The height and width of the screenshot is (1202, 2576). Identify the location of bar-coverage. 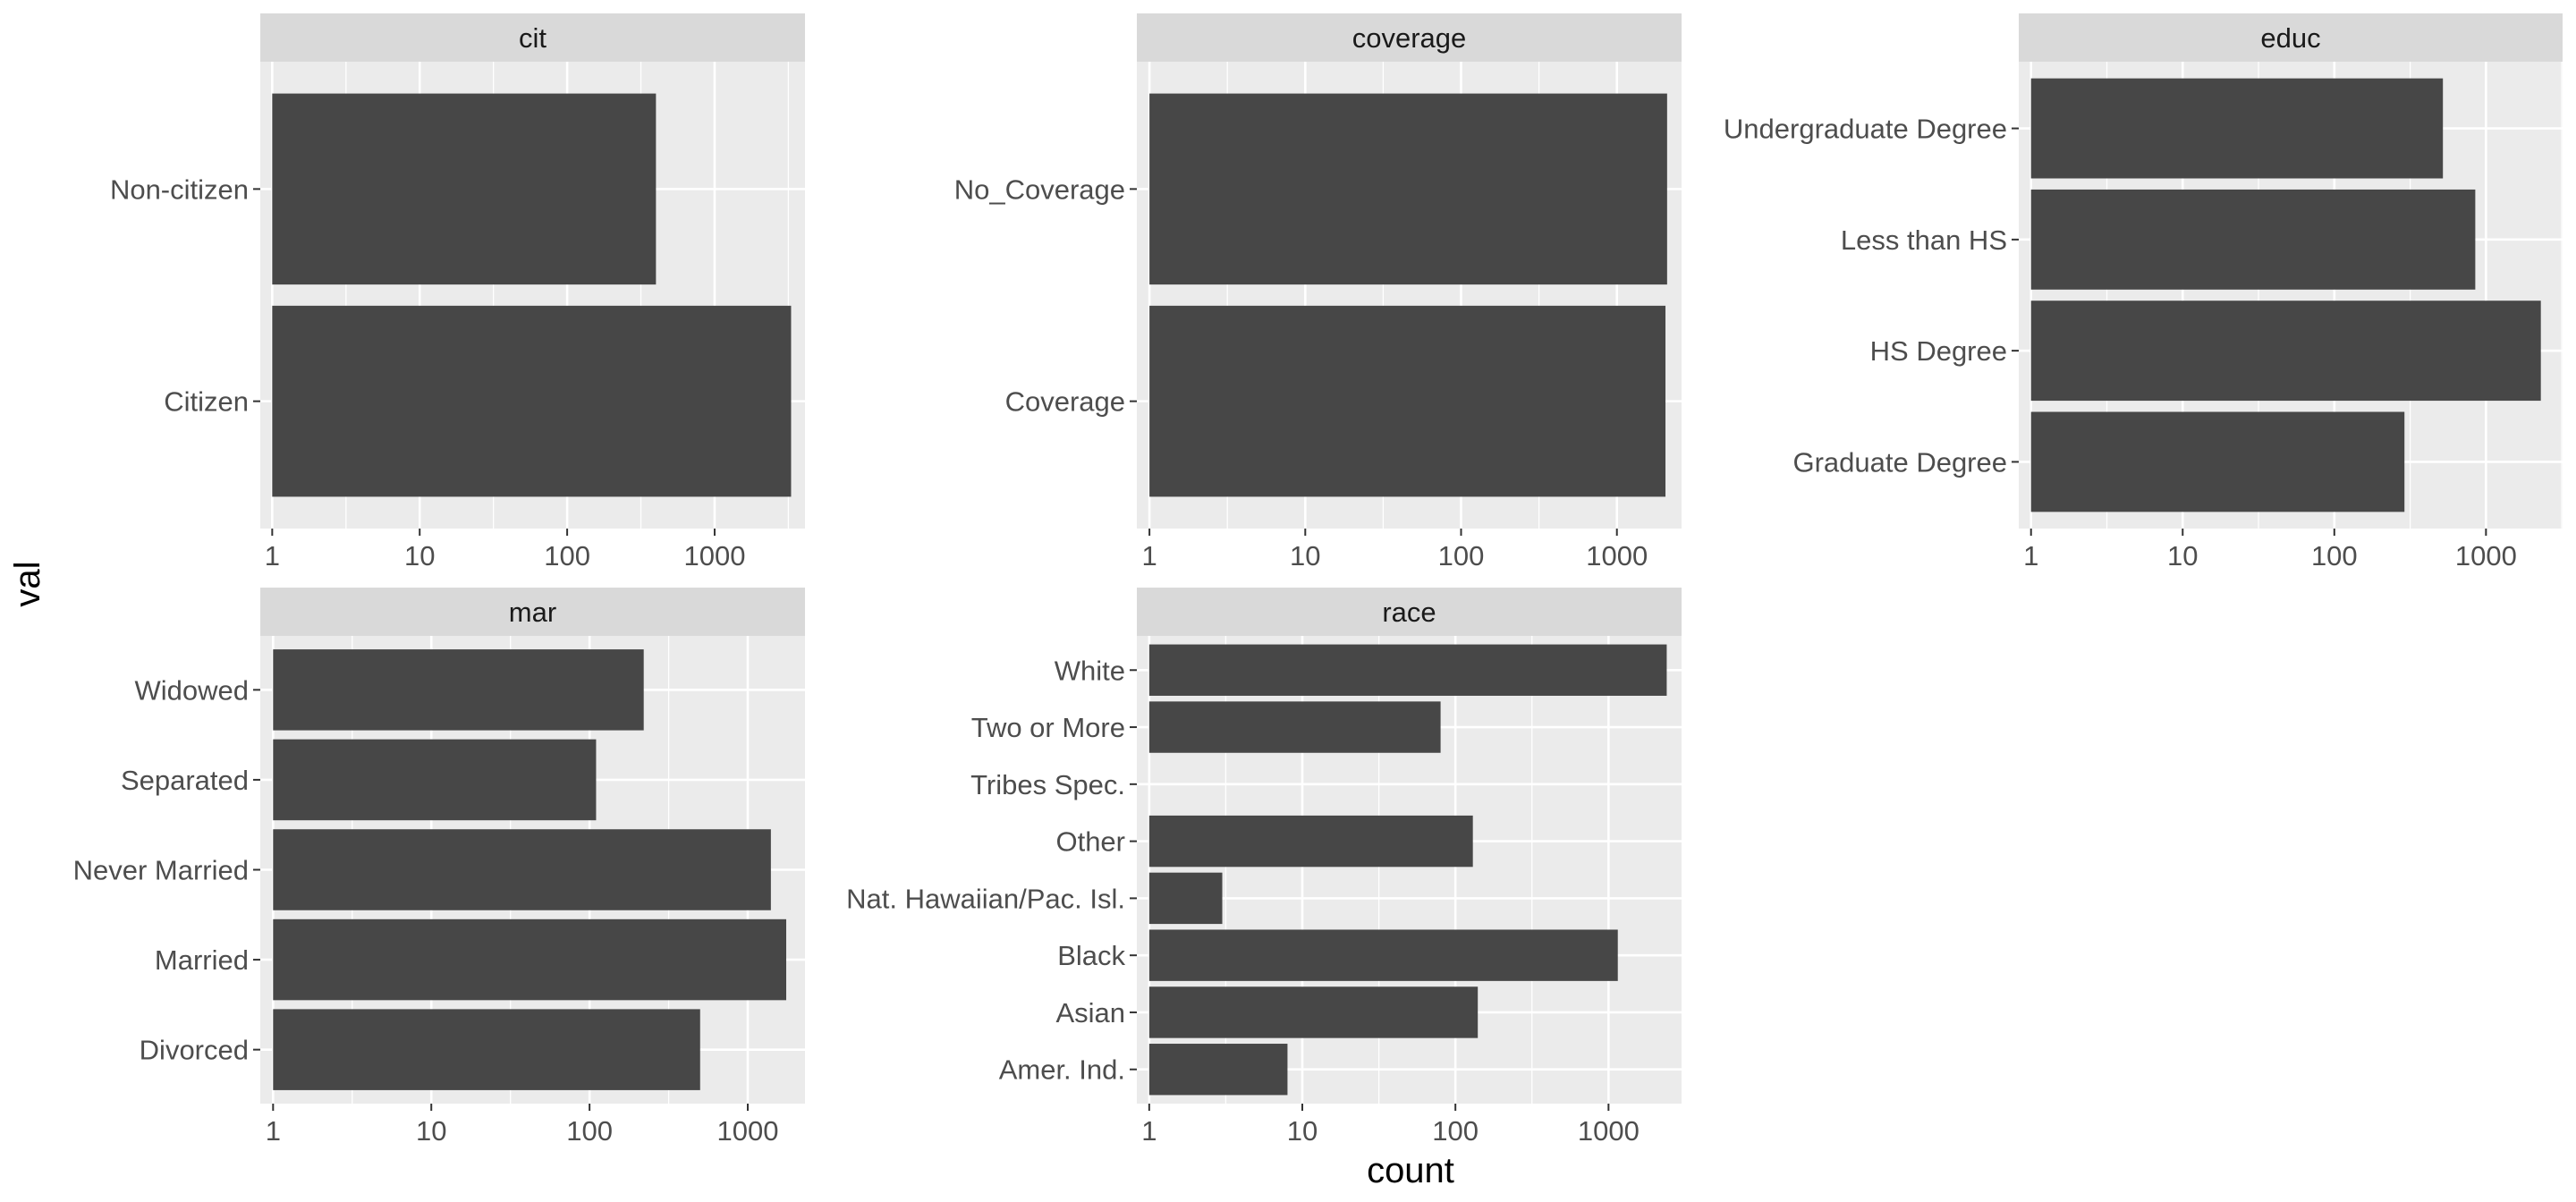
(1407, 401).